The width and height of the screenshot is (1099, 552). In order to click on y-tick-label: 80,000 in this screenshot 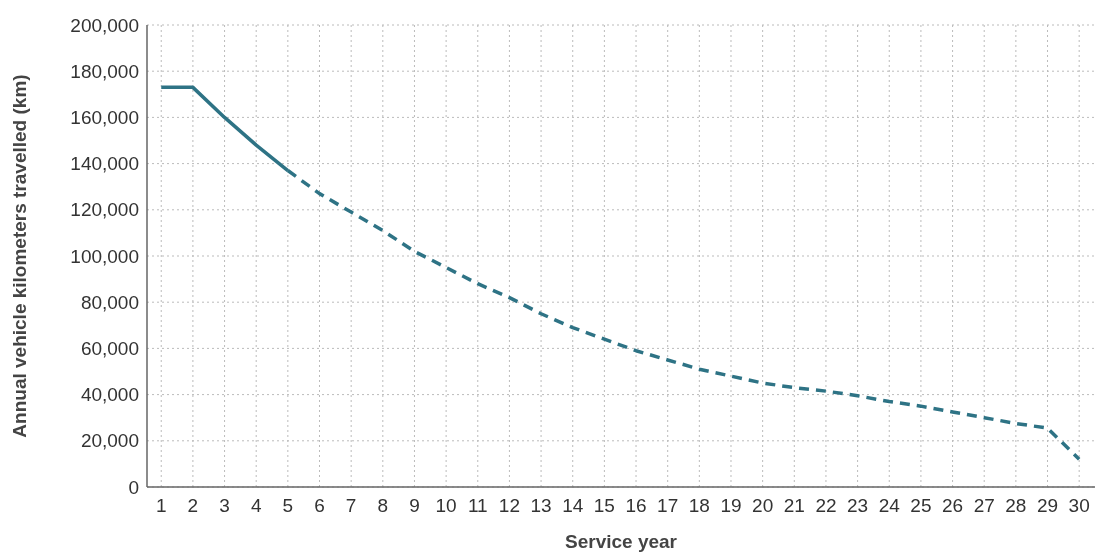, I will do `click(109, 302)`.